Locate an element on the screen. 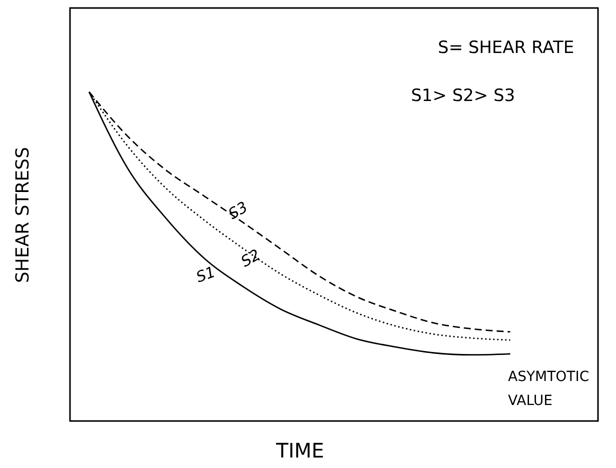  text: S2 is located at coordinates (251, 258).